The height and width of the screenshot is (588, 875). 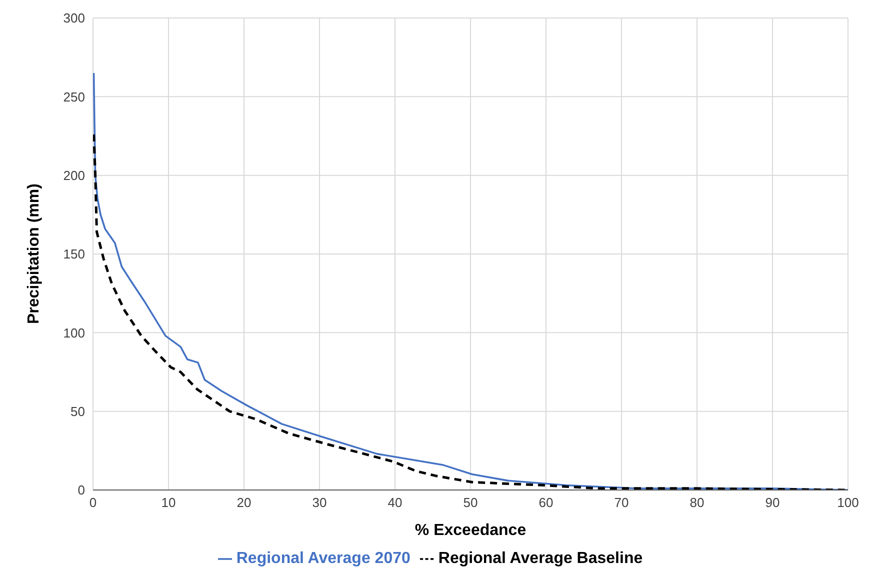 What do you see at coordinates (74, 254) in the screenshot?
I see `y-tick-label: 150` at bounding box center [74, 254].